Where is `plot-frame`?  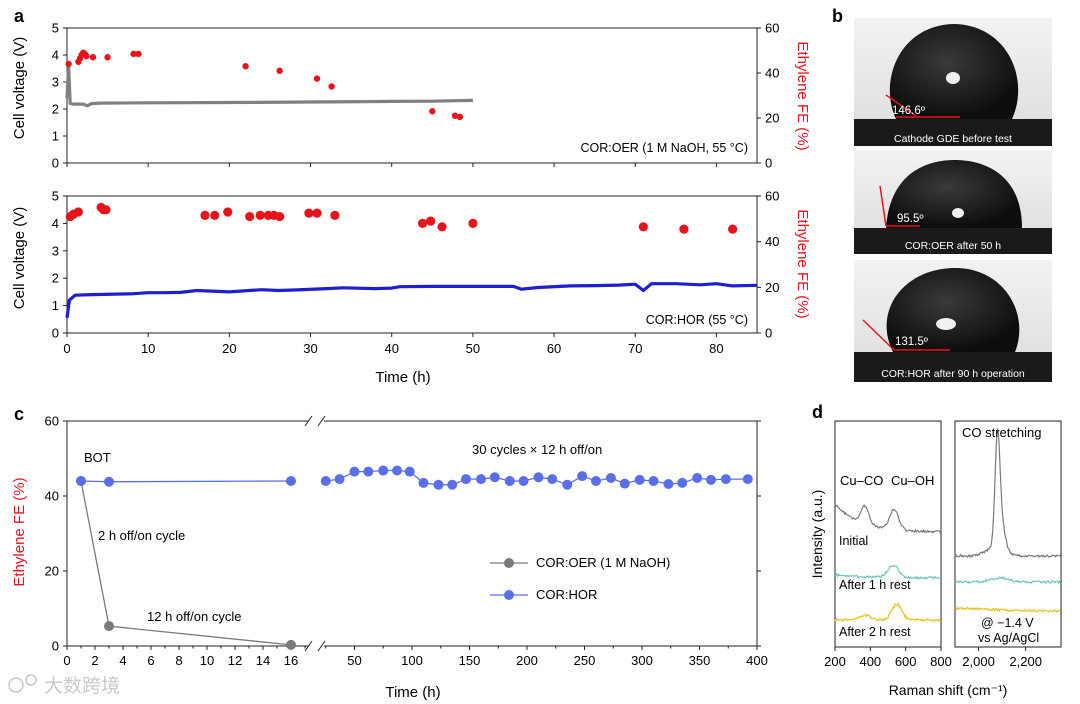 plot-frame is located at coordinates (412, 264).